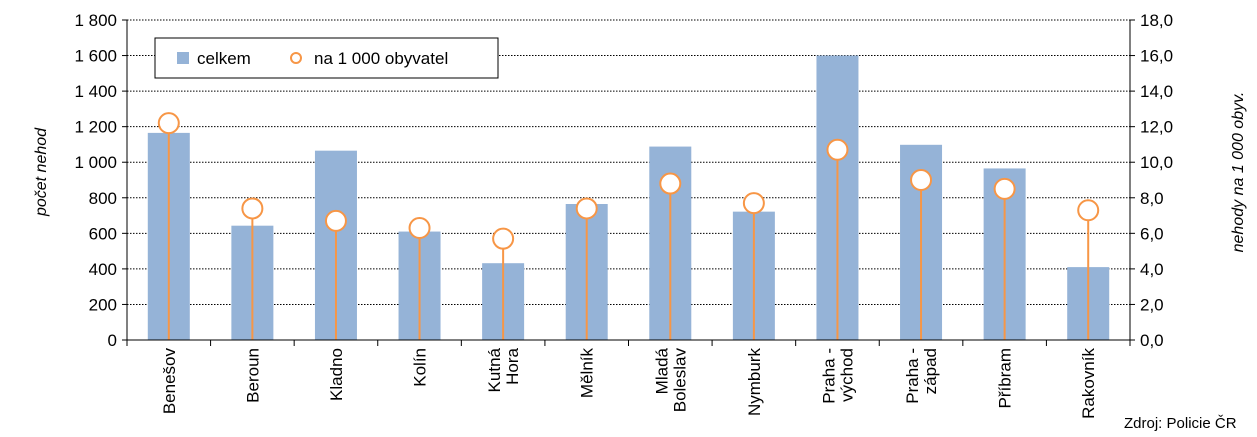 The height and width of the screenshot is (437, 1257). I want to click on legend-marker-swatch, so click(296, 58).